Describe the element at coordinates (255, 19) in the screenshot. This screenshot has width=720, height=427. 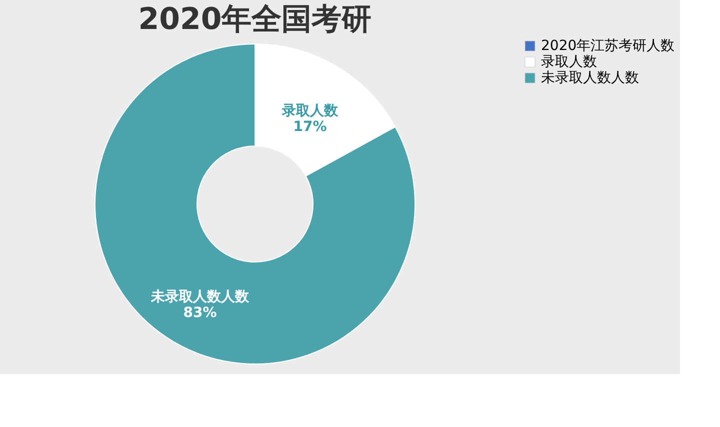
I see `chart-title: 2020年全国考研` at that location.